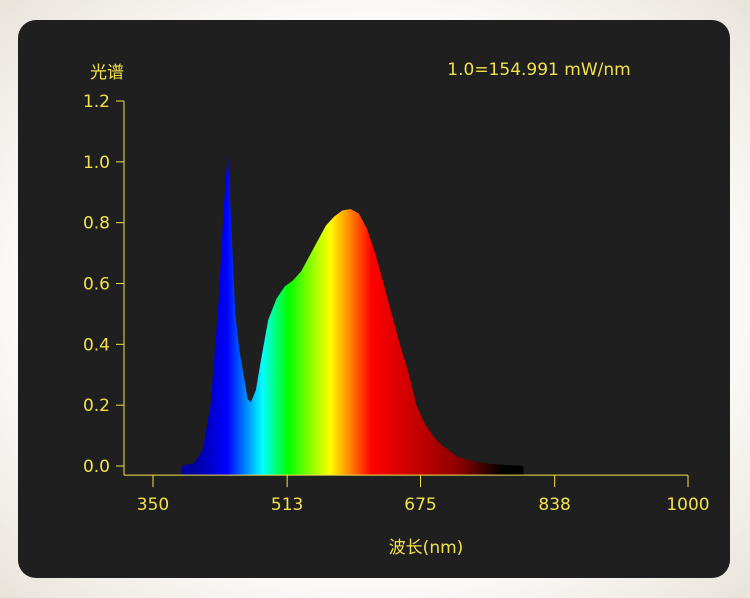  I want to click on x-axis-label: 波长(nm), so click(426, 548).